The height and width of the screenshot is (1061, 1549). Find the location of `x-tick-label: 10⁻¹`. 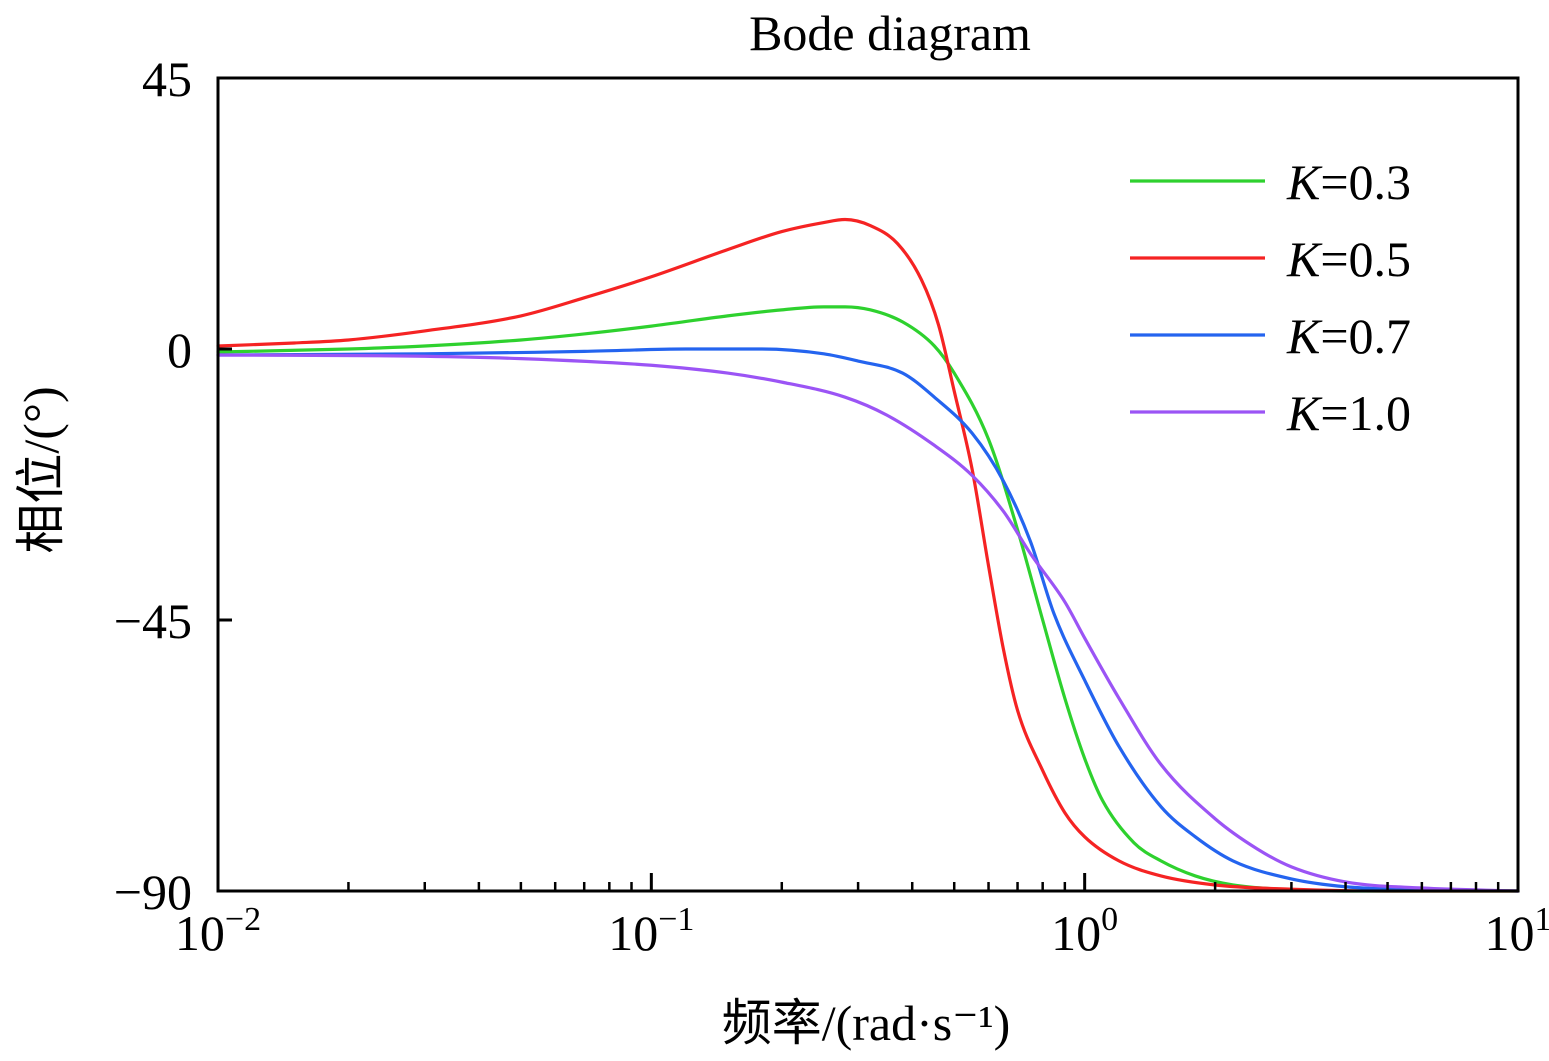

x-tick-label: 10⁻¹ is located at coordinates (651, 931).